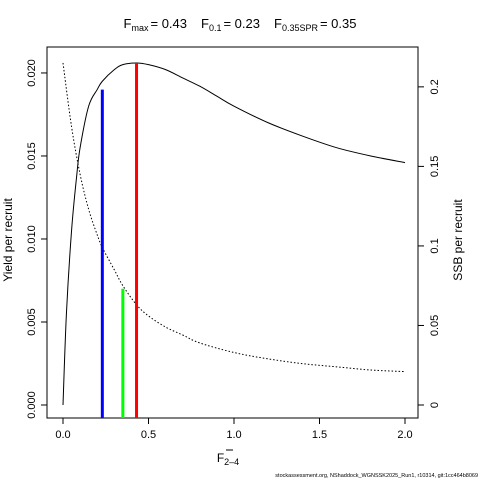 The height and width of the screenshot is (480, 480). What do you see at coordinates (435, 245) in the screenshot?
I see `y-right-tick-label: 0.1` at bounding box center [435, 245].